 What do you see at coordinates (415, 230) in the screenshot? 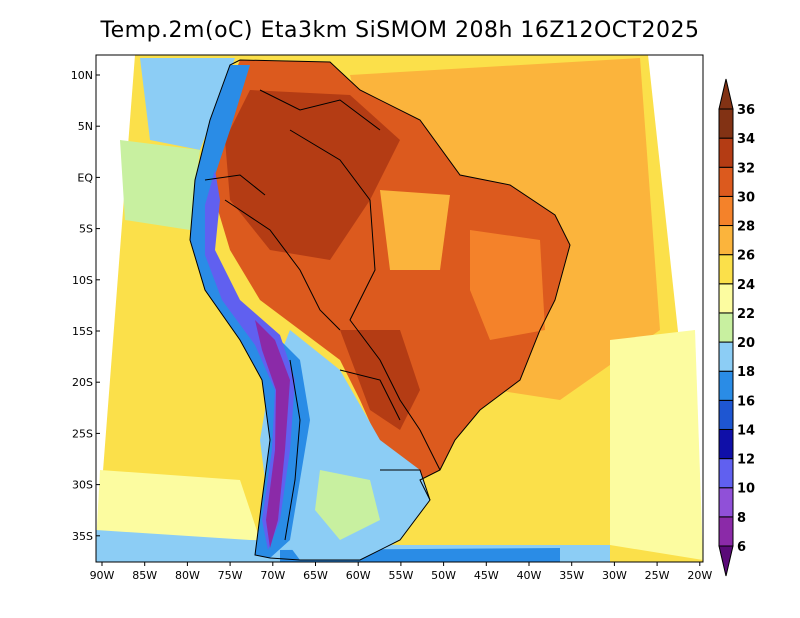
I see `land-warm-highlands` at bounding box center [415, 230].